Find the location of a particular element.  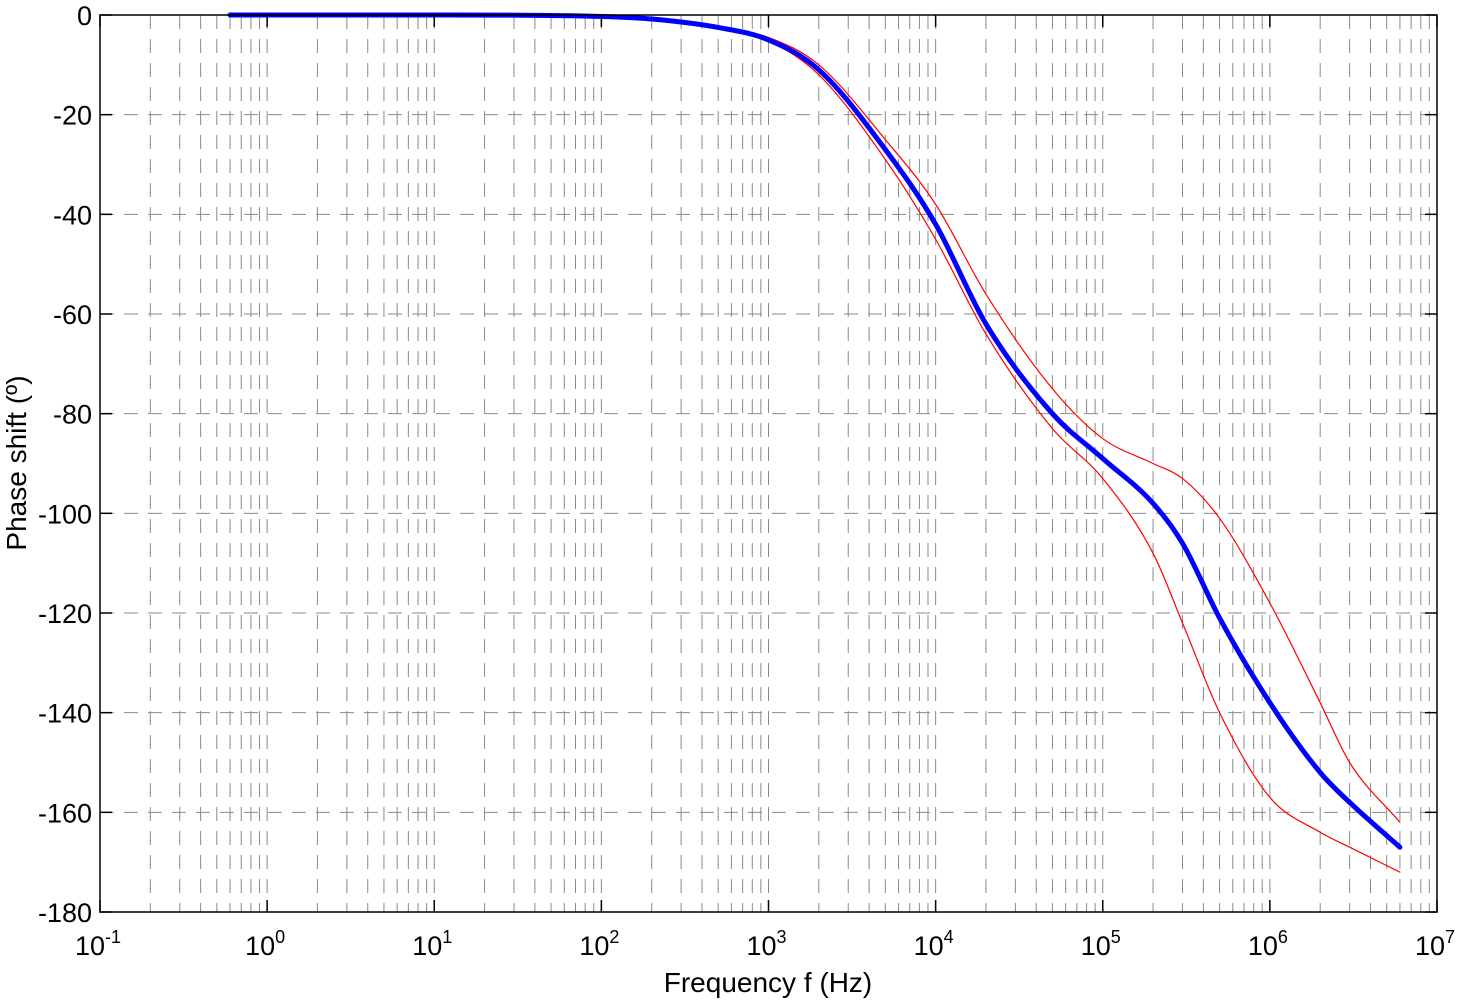

x-tick-label: 10³ is located at coordinates (766, 944).